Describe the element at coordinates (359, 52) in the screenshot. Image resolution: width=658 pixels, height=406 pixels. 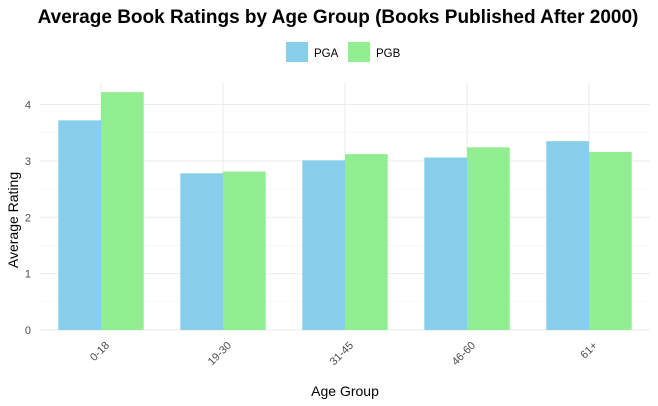
I see `legend-swatch-pgb` at that location.